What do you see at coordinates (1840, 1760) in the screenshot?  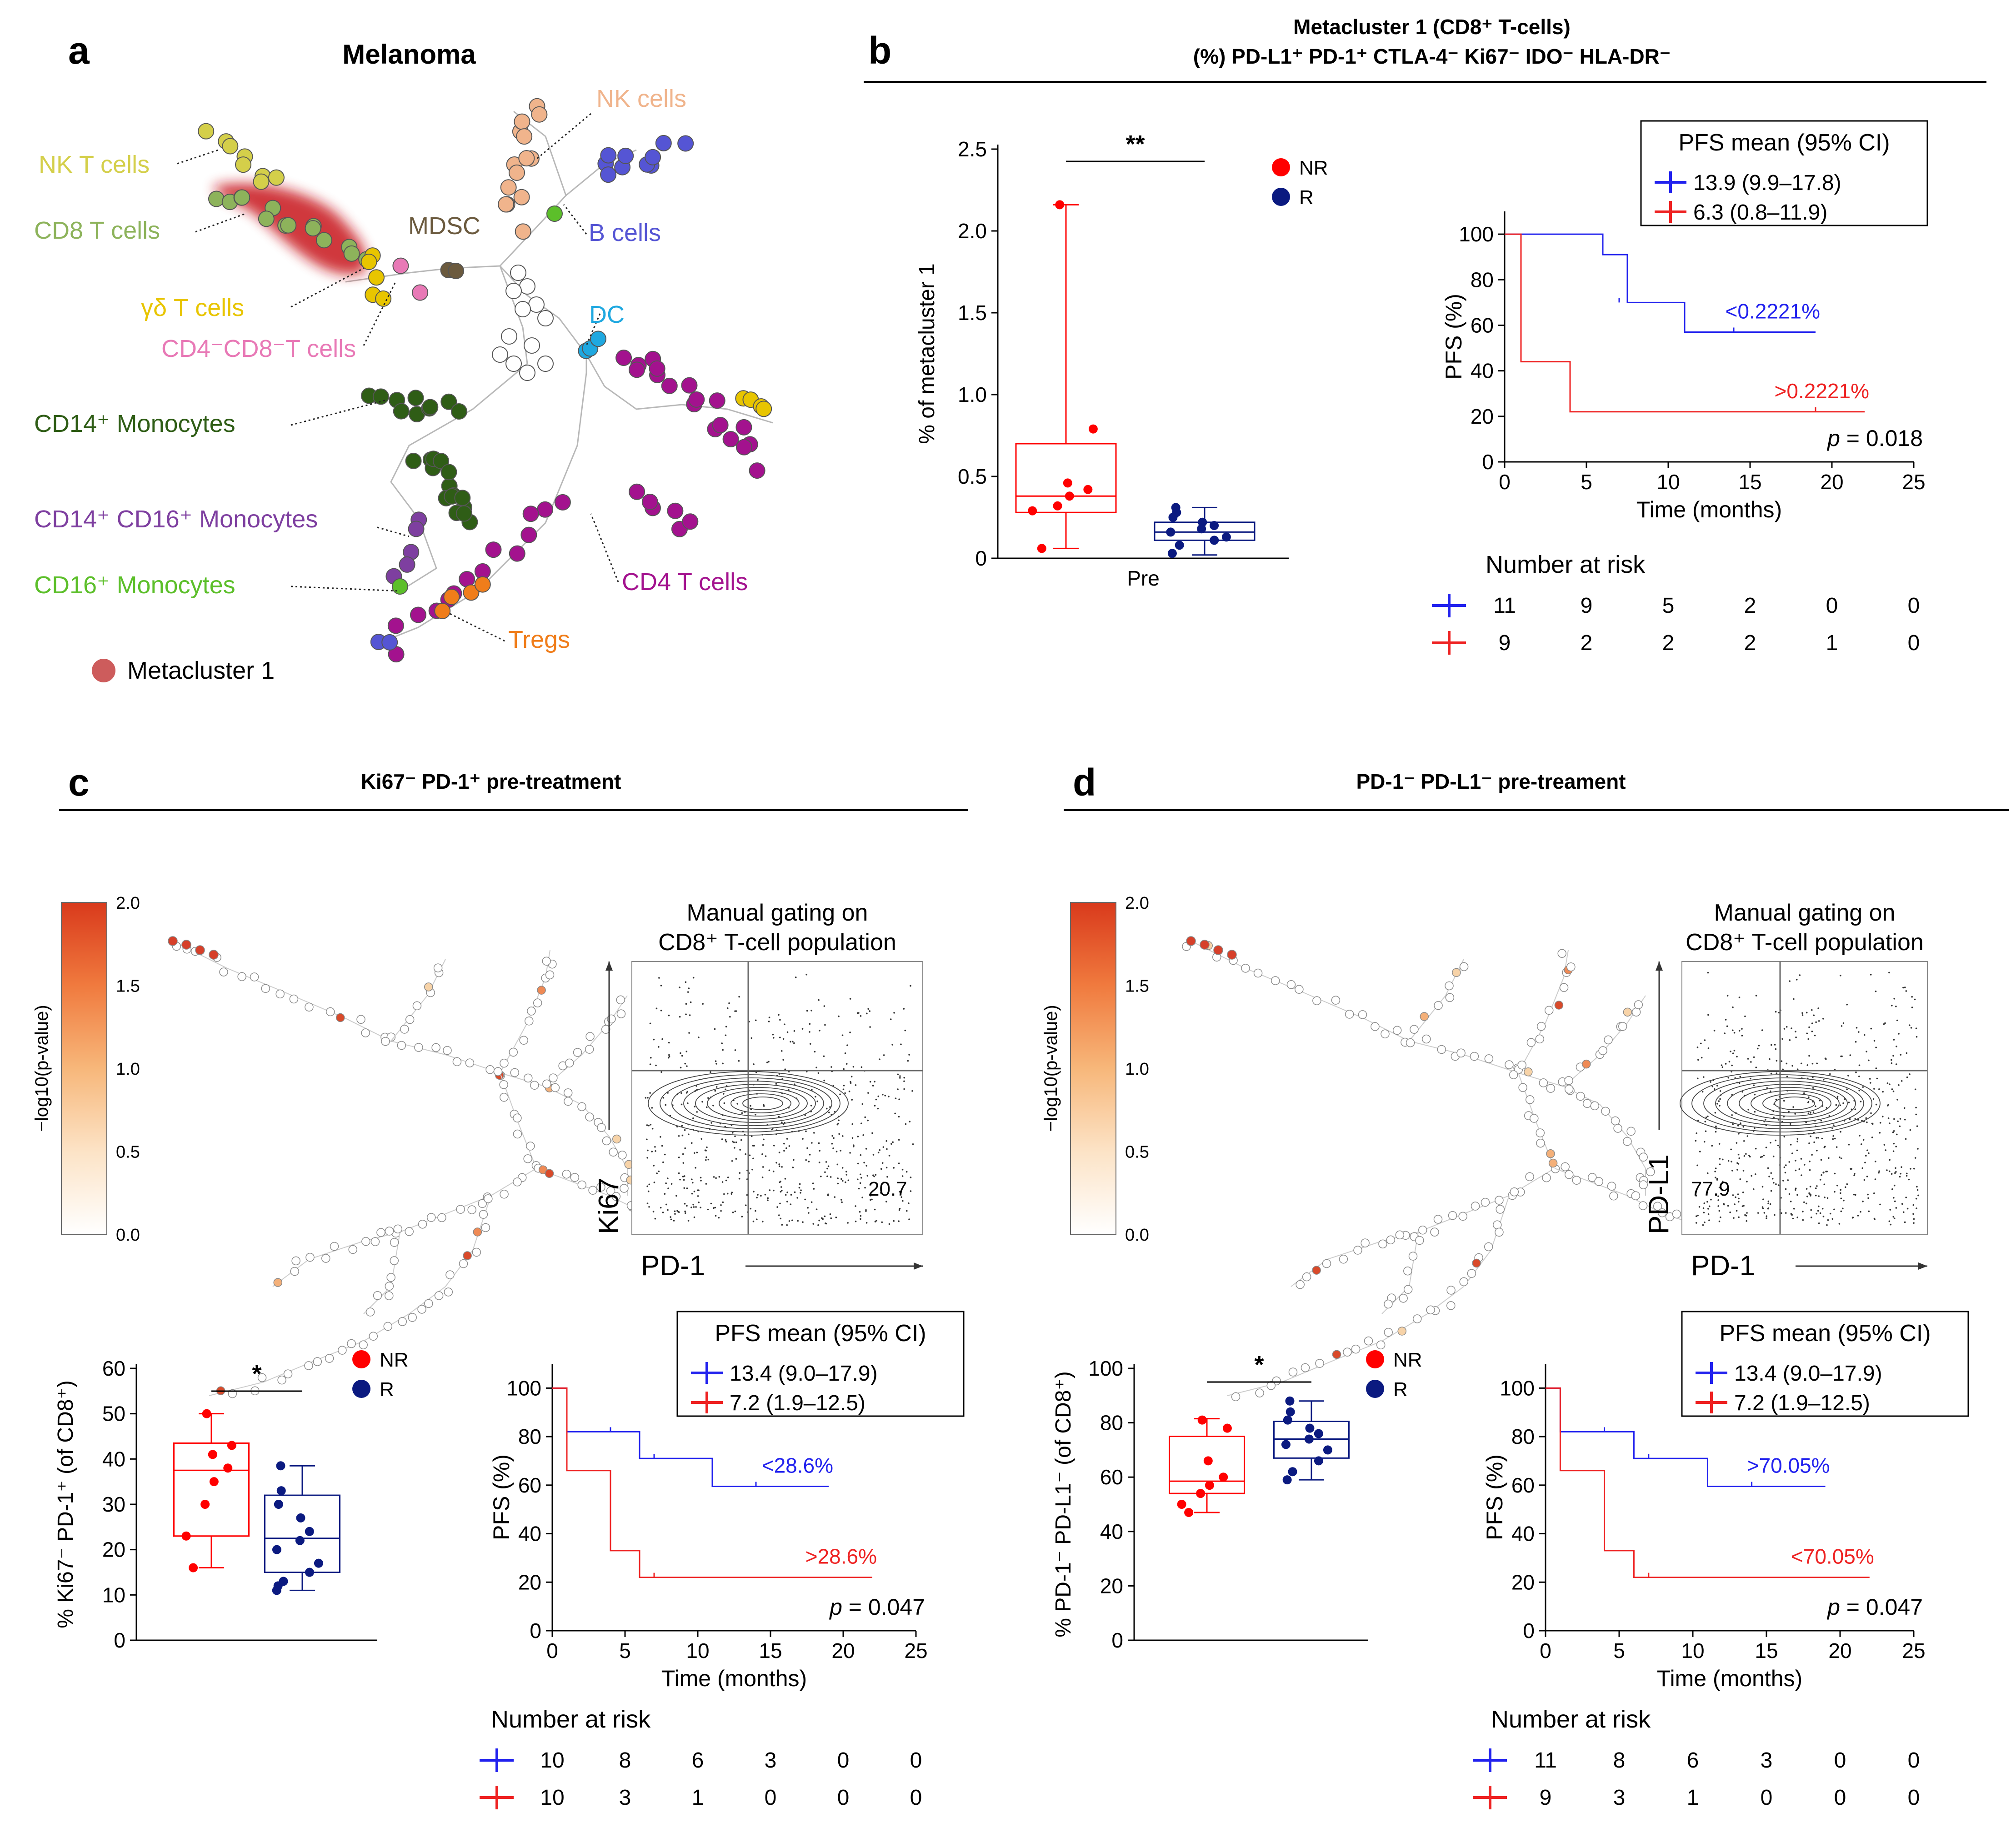 I see `risk-count: 0` at bounding box center [1840, 1760].